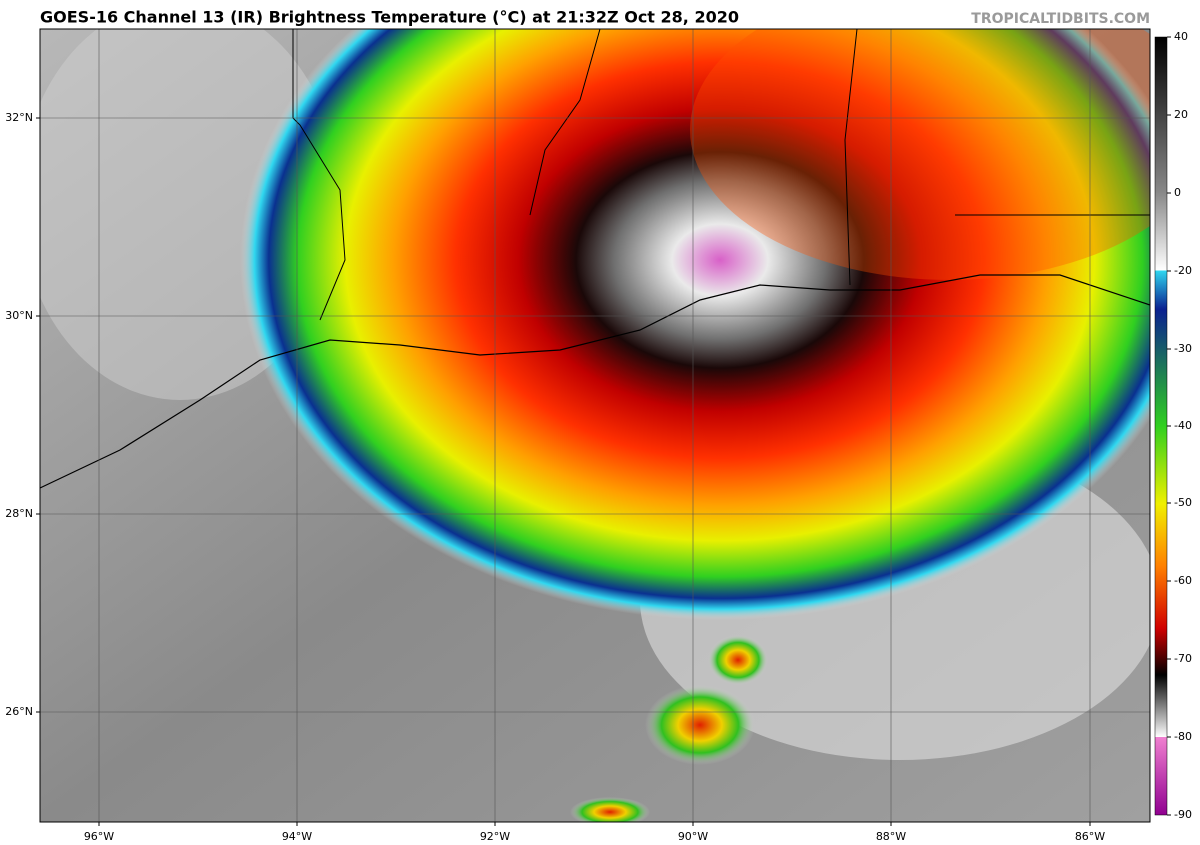  What do you see at coordinates (1060, 19) in the screenshot?
I see `credit: TROPICALTIDBITS.COM` at bounding box center [1060, 19].